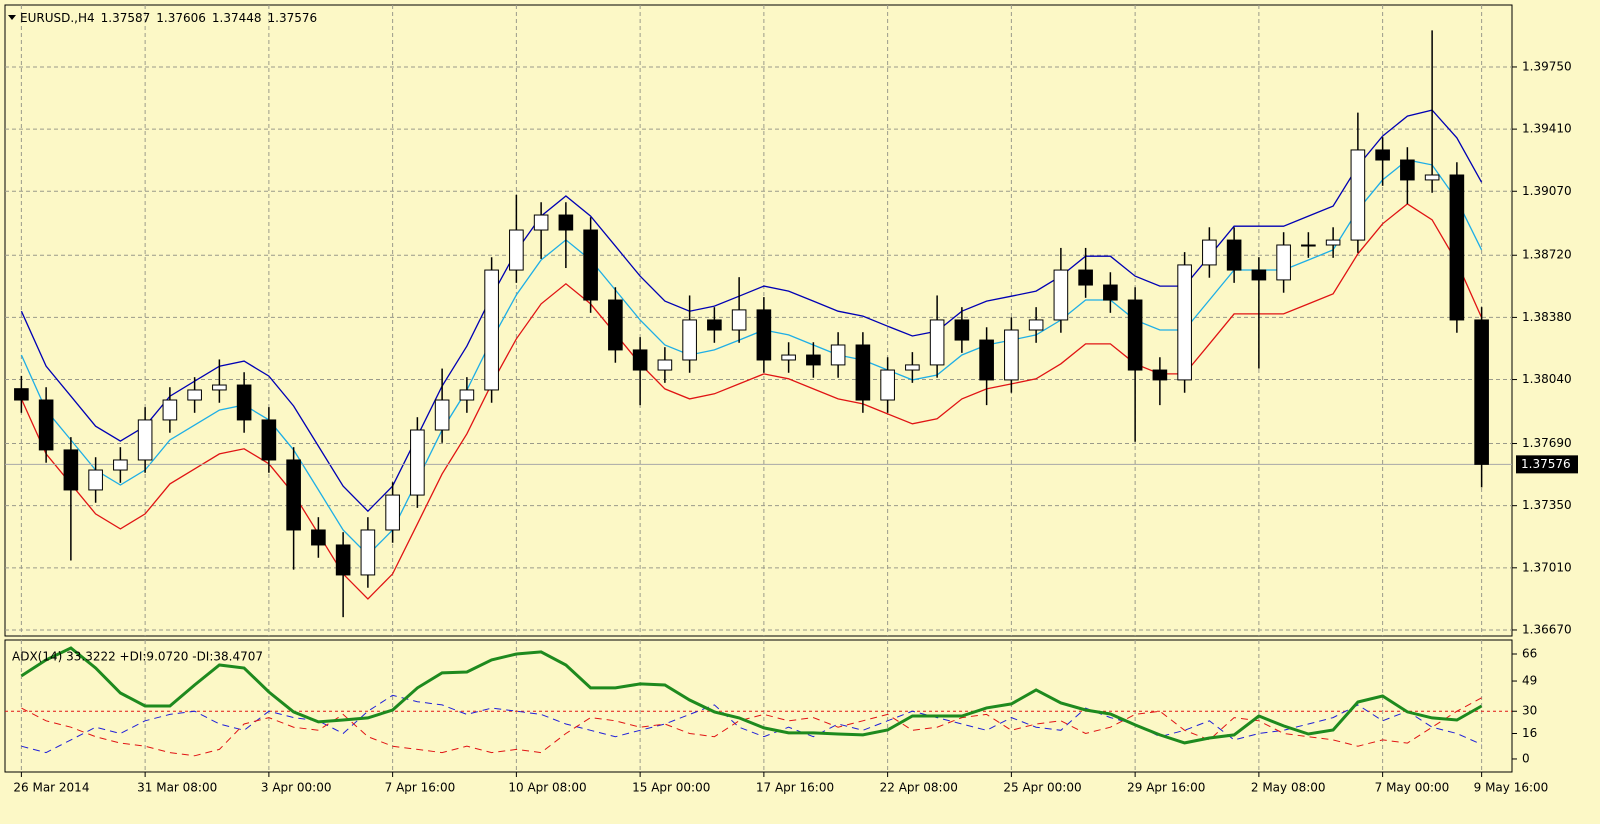 The image size is (1600, 824). I want to click on x-tick-label: 26 Mar 2014, so click(51, 788).